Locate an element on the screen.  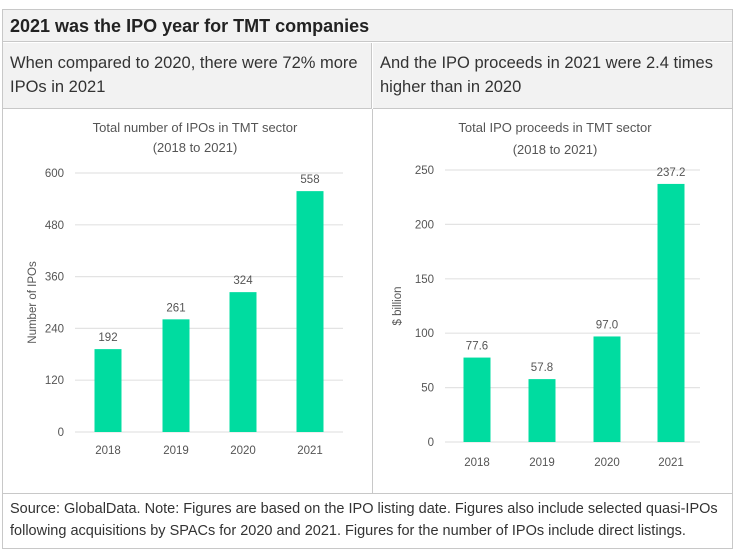
chart2-data-label: 57.8 is located at coordinates (542, 368).